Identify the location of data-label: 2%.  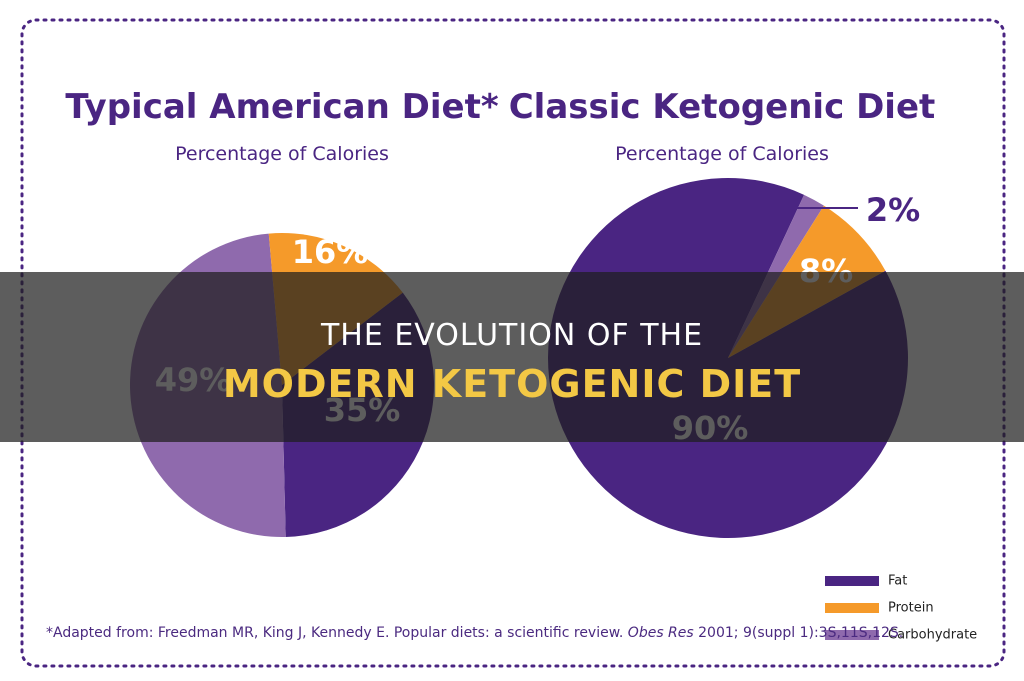
(893, 210).